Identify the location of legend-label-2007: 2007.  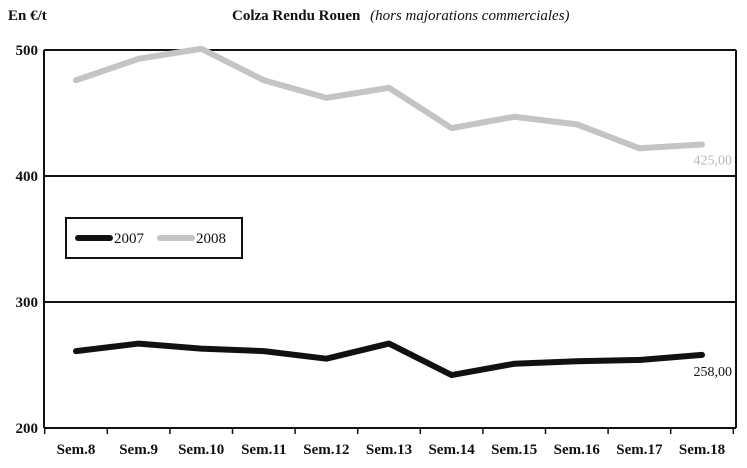
(129, 239).